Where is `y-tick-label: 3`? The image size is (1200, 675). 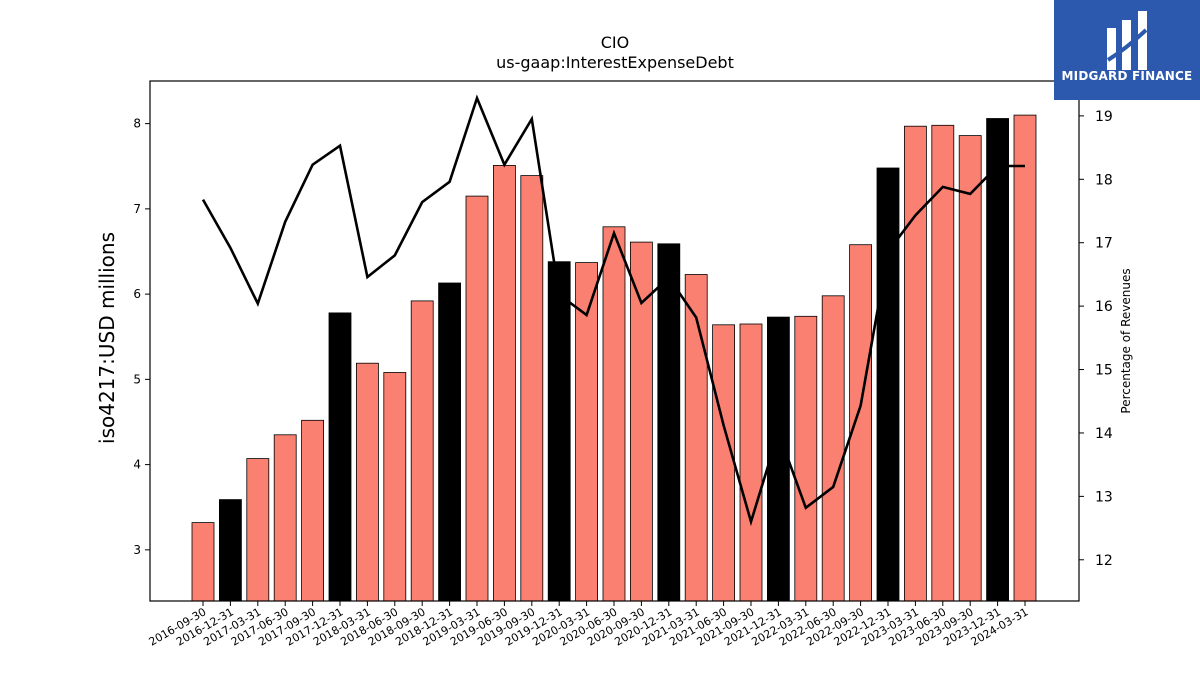
y-tick-label: 3 is located at coordinates (137, 550).